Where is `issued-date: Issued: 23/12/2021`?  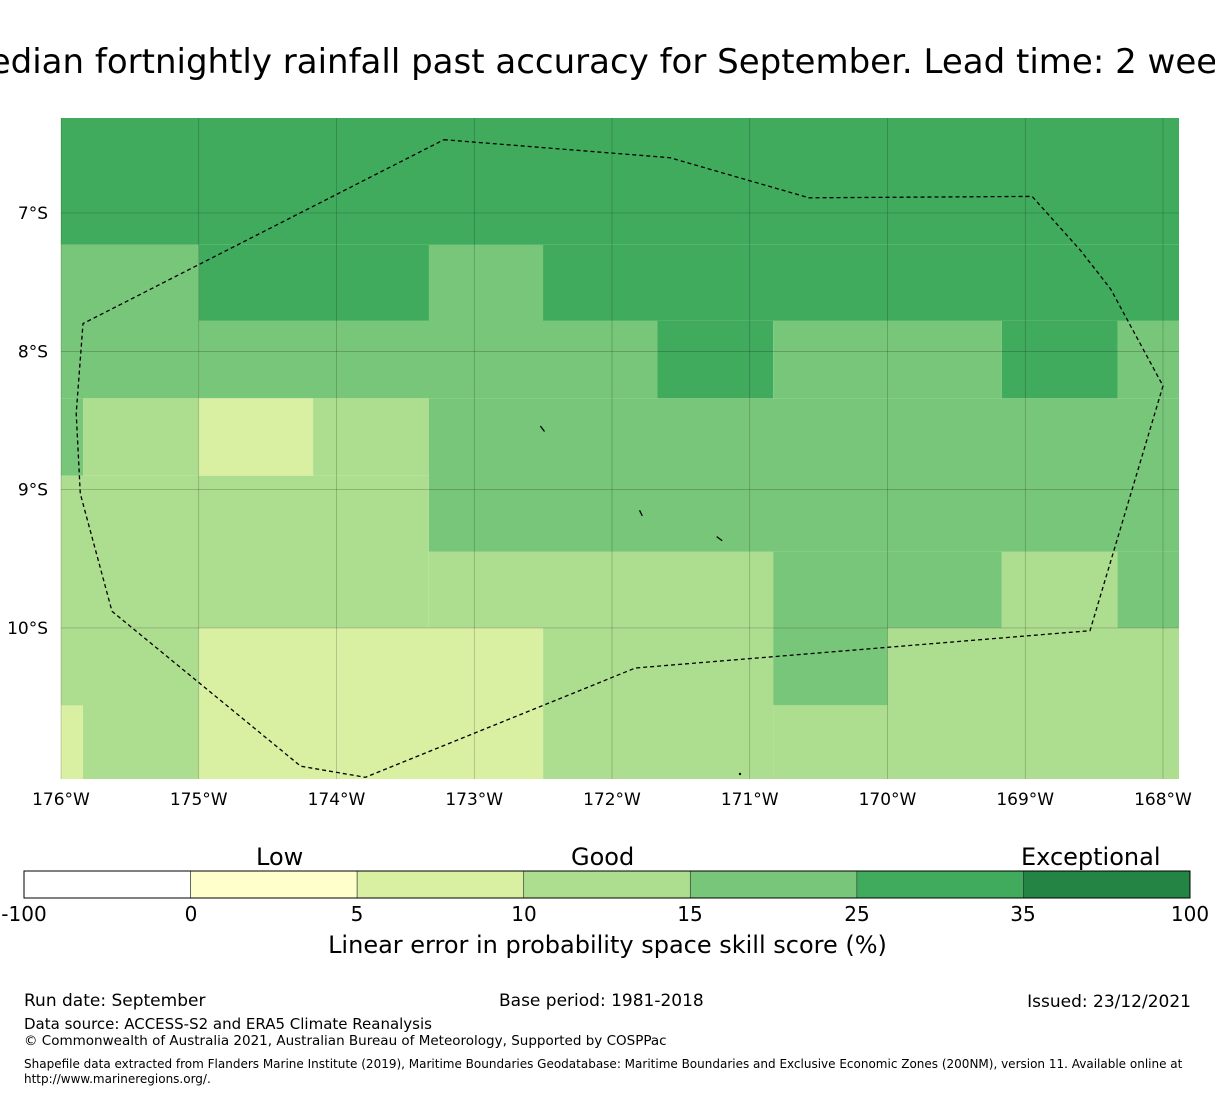
issued-date: Issued: 23/12/2021 is located at coordinates (1109, 1002).